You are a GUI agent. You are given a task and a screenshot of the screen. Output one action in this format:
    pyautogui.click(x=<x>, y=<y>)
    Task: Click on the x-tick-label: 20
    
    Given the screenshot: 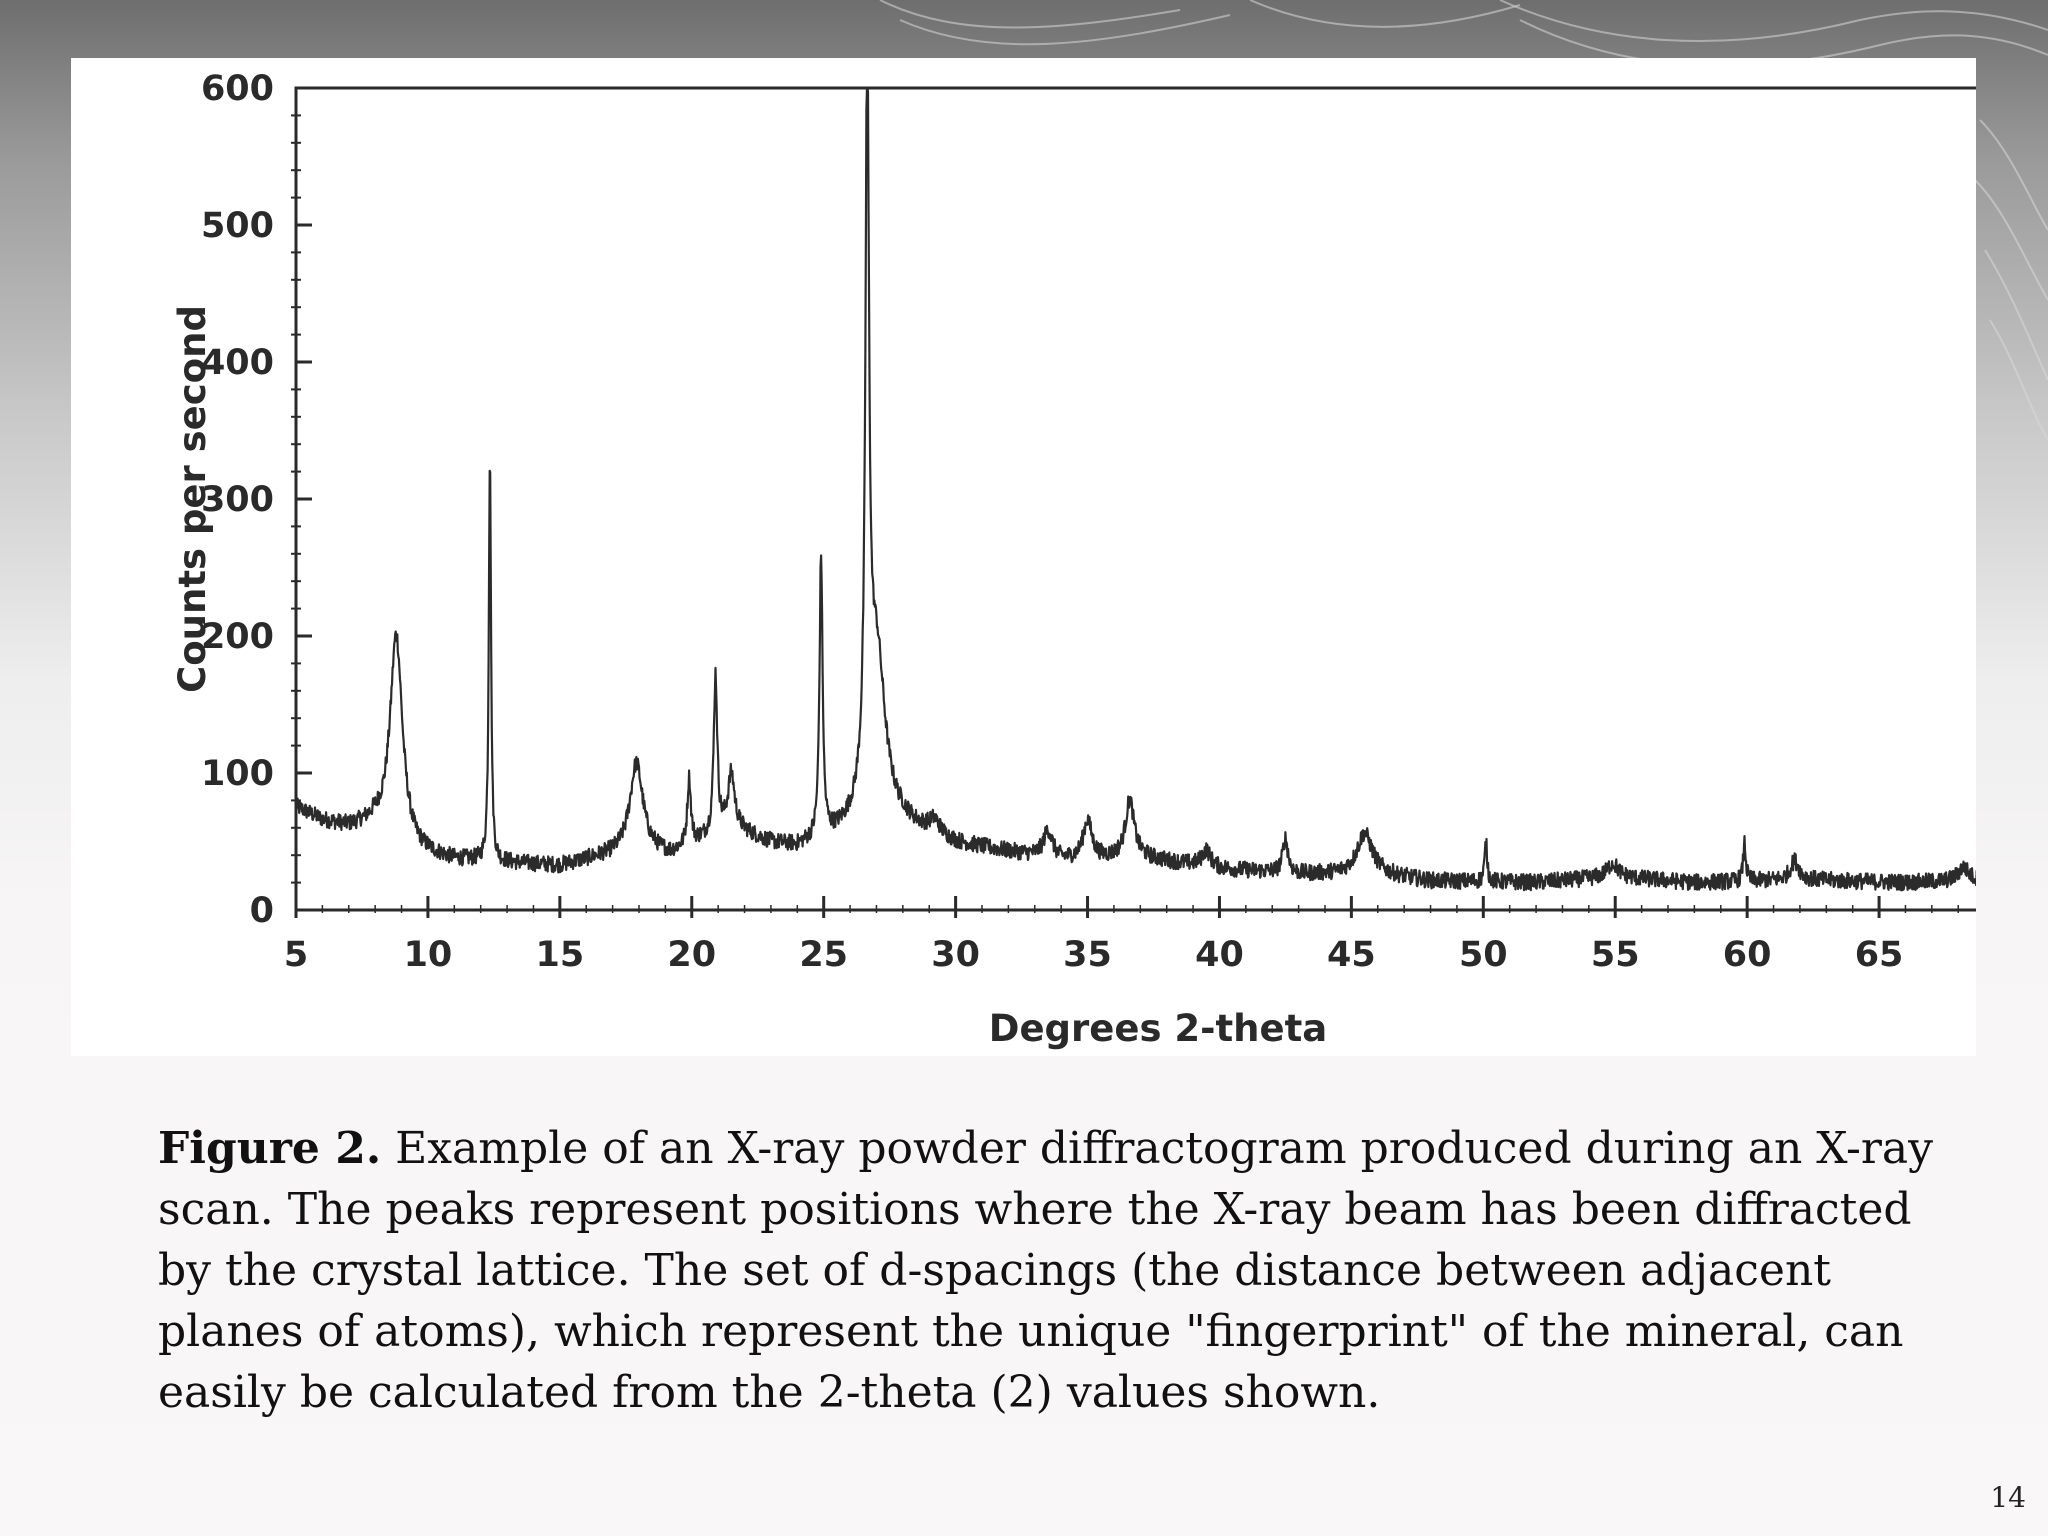 What is the action you would take?
    pyautogui.click(x=691, y=955)
    